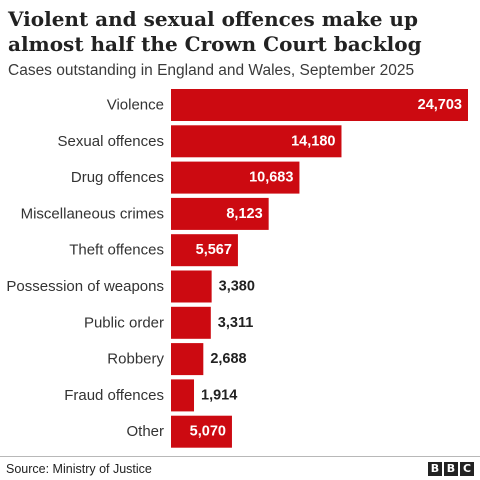 Image resolution: width=480 pixels, height=480 pixels. I want to click on footer-divider, so click(240, 456).